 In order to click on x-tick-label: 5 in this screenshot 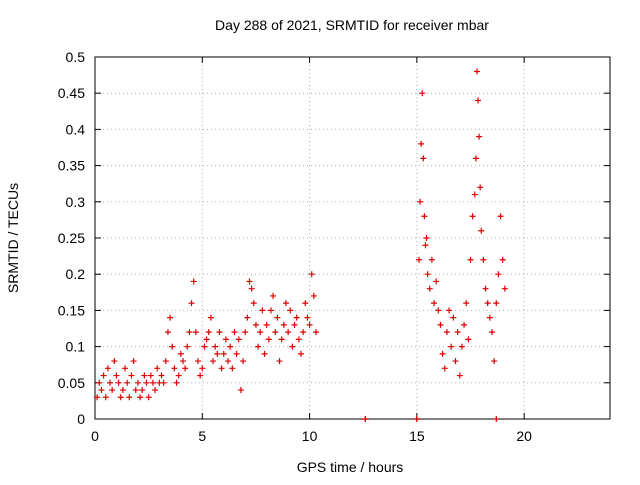, I will do `click(202, 436)`.